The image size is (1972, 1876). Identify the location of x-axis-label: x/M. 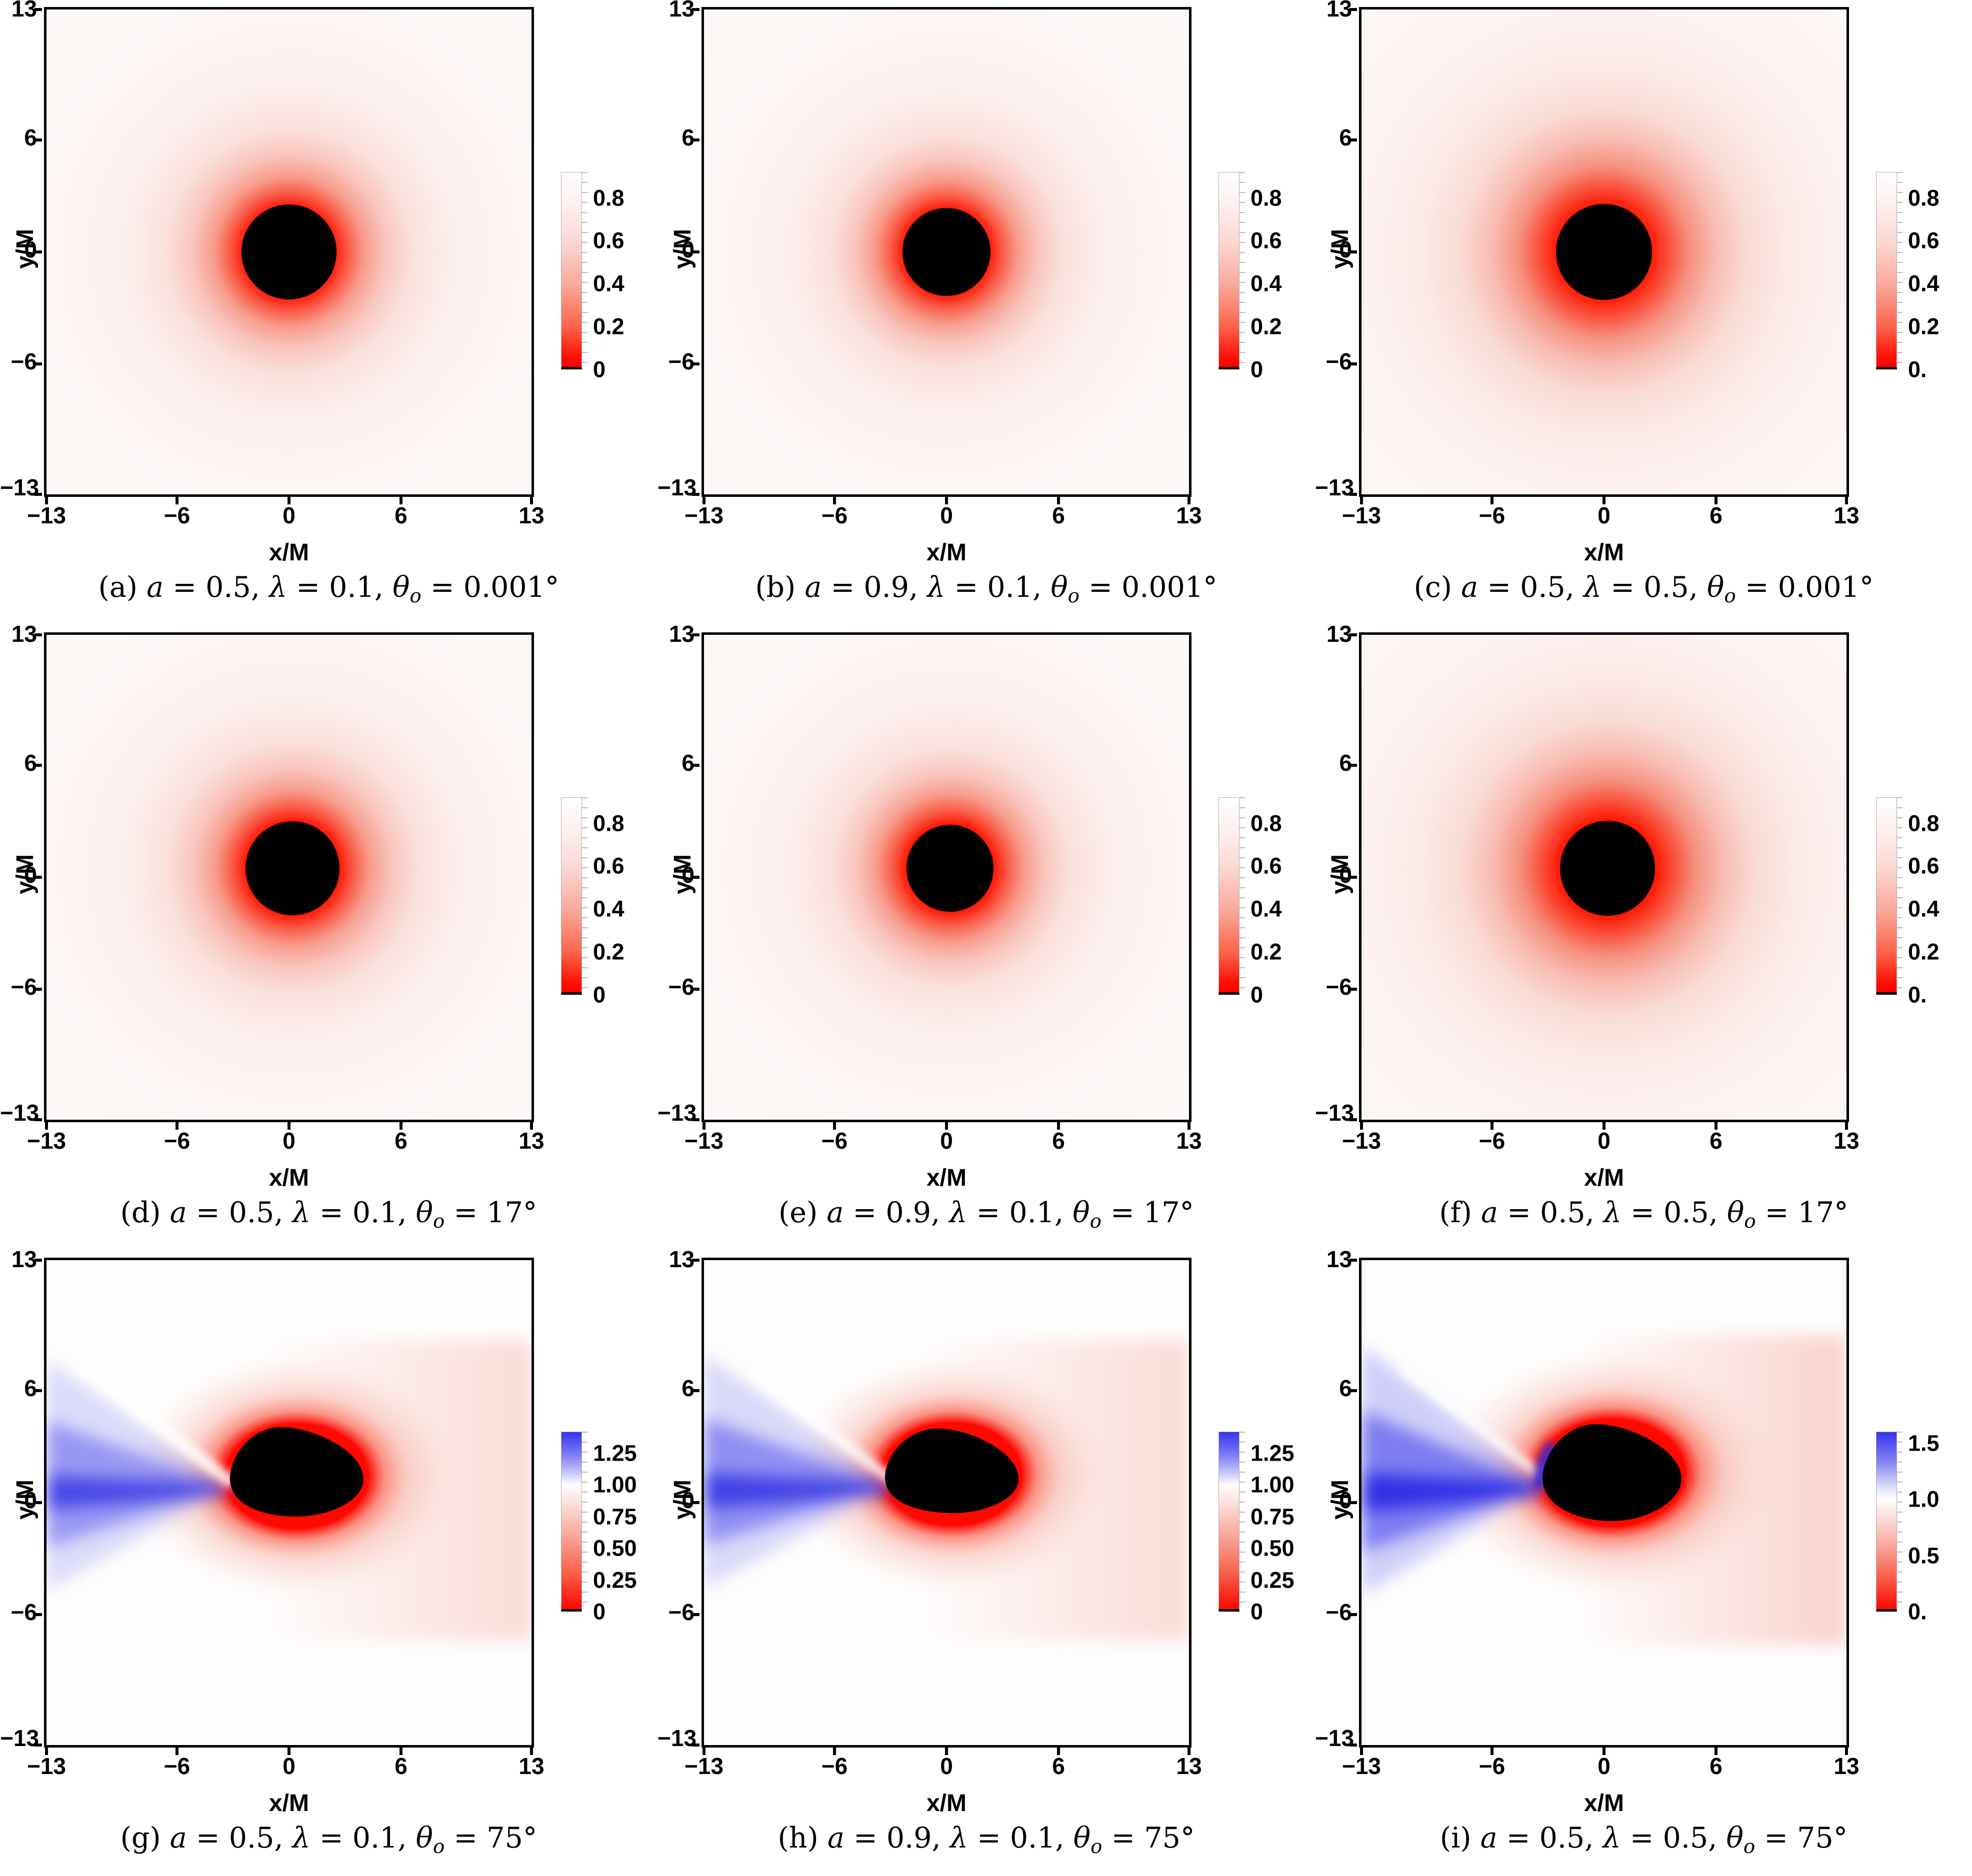
(288, 552).